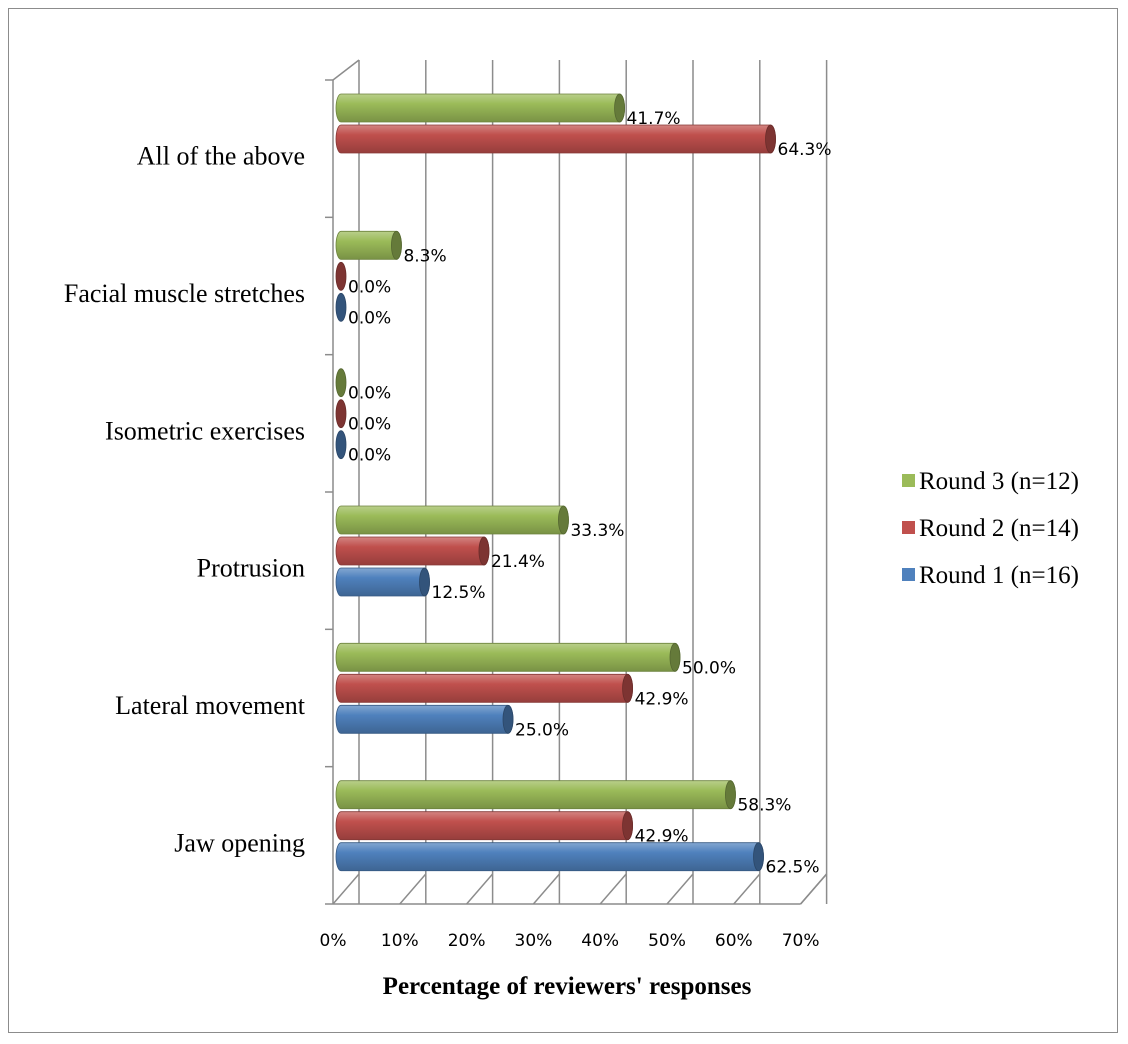 This screenshot has height=1044, width=1128. What do you see at coordinates (805, 150) in the screenshot?
I see `data-label: 64.3%` at bounding box center [805, 150].